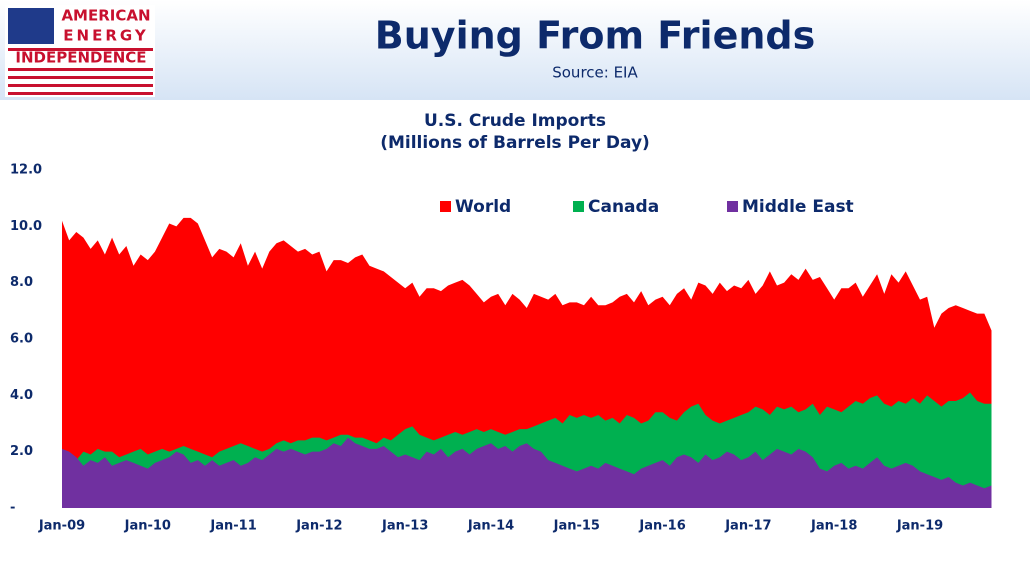  I want to click on y-tick-label: 2.0, so click(21, 451).